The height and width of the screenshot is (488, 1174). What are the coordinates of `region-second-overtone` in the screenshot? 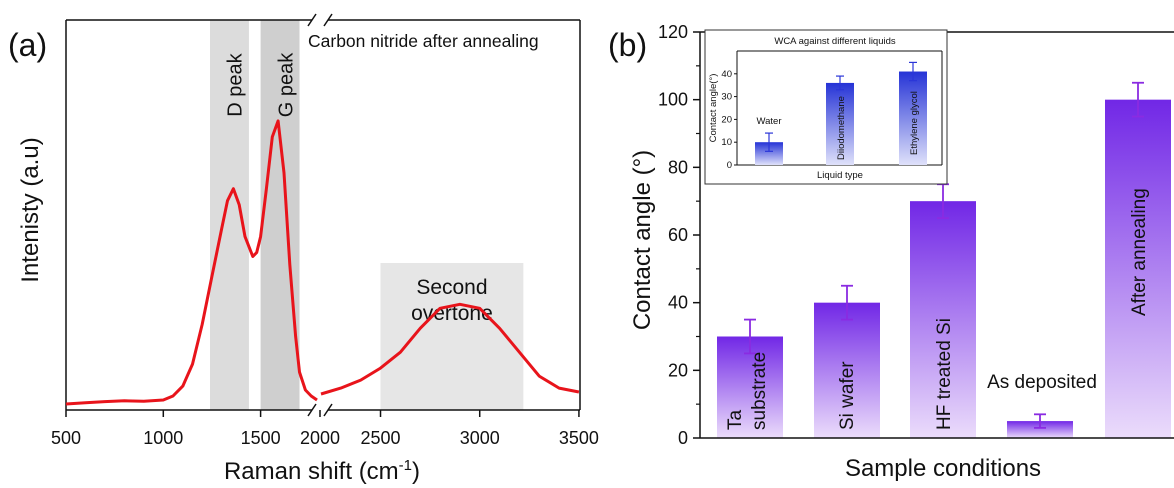 It's located at (452, 336).